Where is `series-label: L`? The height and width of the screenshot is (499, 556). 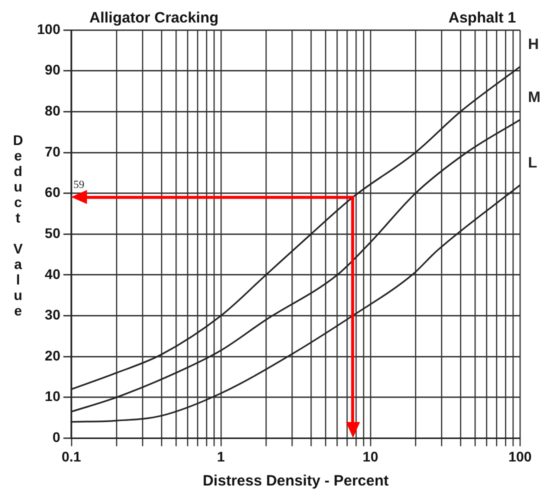
series-label: L is located at coordinates (533, 163).